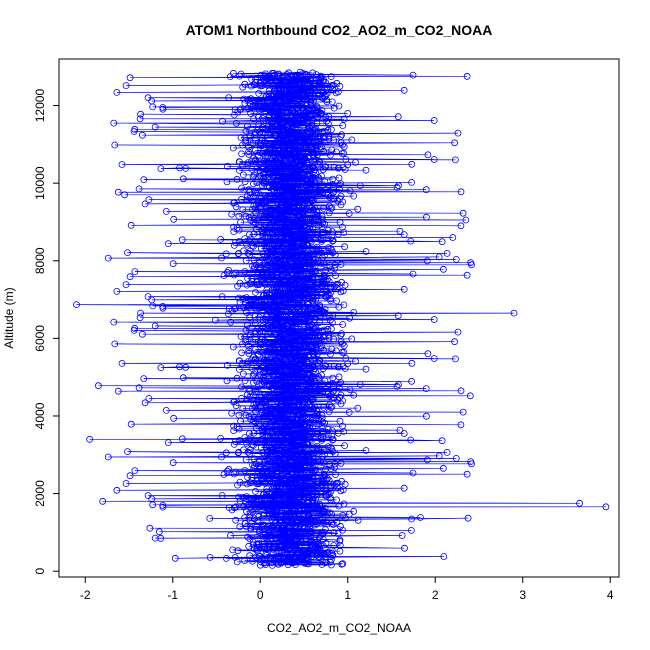  I want to click on x-tick-label: 1, so click(347, 595).